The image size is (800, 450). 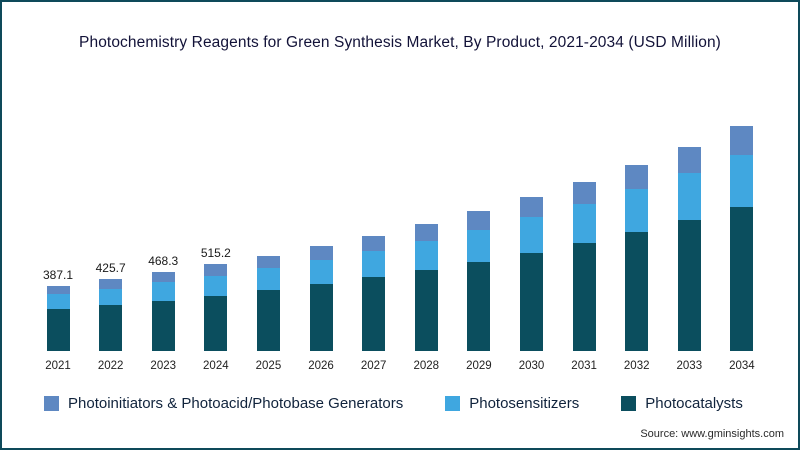 I want to click on bar-column: 387.1 2021, so click(x=58, y=320).